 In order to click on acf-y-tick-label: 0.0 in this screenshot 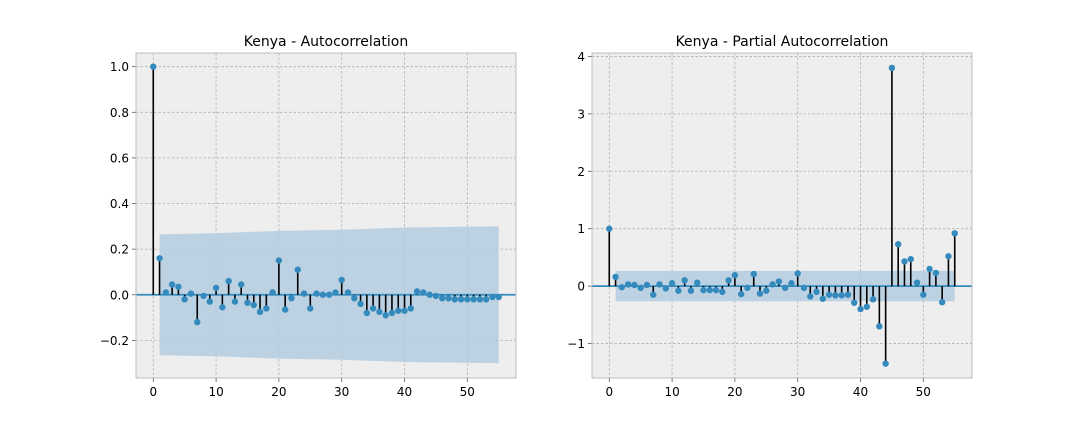, I will do `click(119, 295)`.